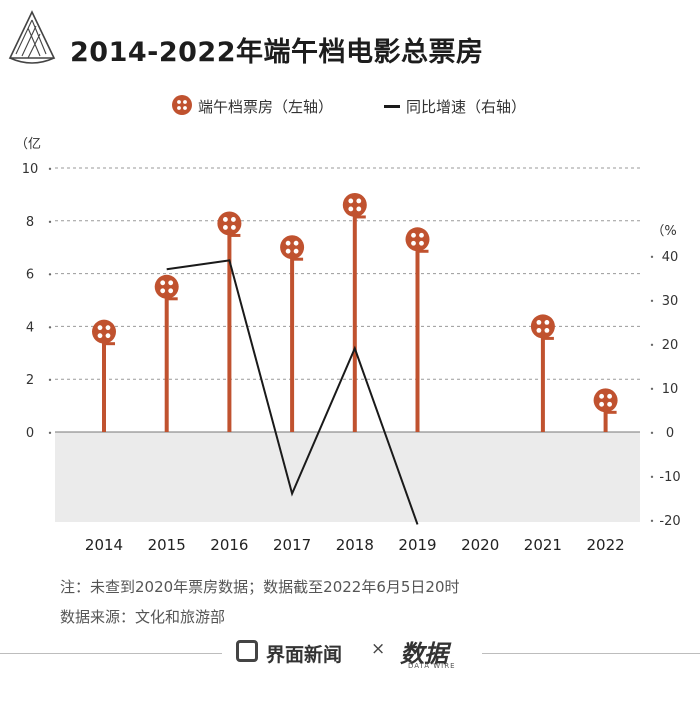 The height and width of the screenshot is (706, 700). What do you see at coordinates (480, 545) in the screenshot?
I see `x-tick-label: 2020` at bounding box center [480, 545].